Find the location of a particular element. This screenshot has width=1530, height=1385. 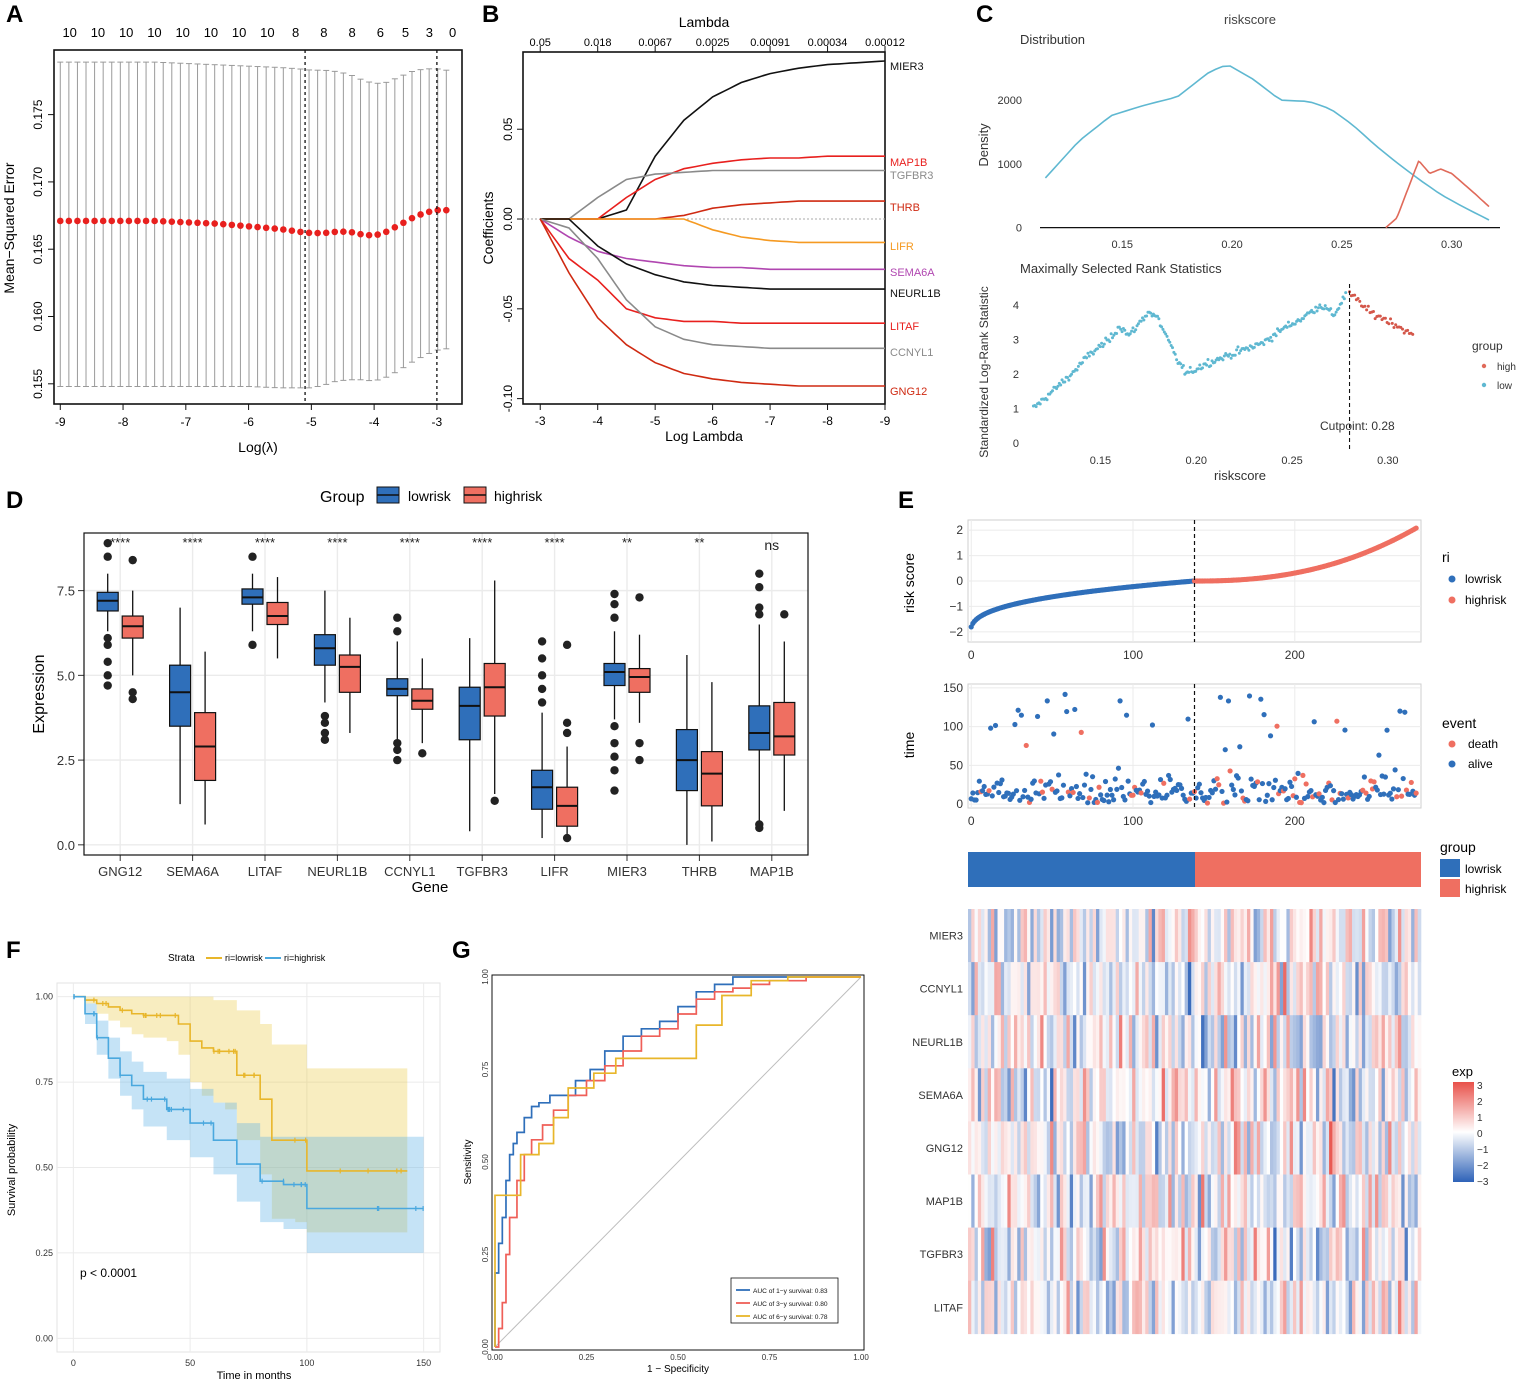

outlier-highrisk is located at coordinates (567, 645).